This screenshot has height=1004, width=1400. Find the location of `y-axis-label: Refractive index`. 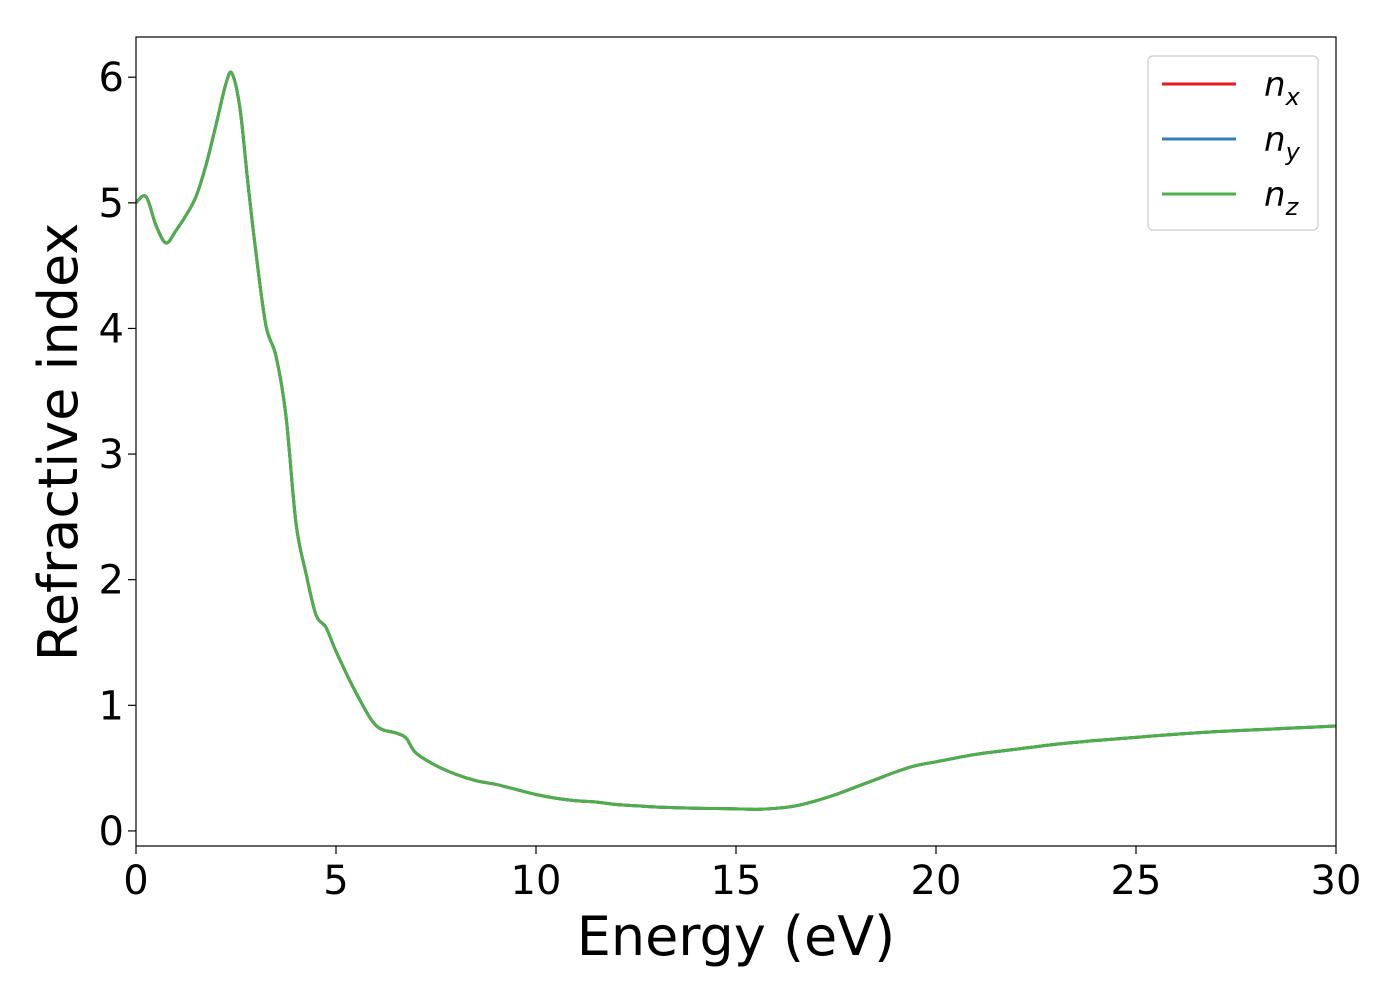

y-axis-label: Refractive index is located at coordinates (58, 442).